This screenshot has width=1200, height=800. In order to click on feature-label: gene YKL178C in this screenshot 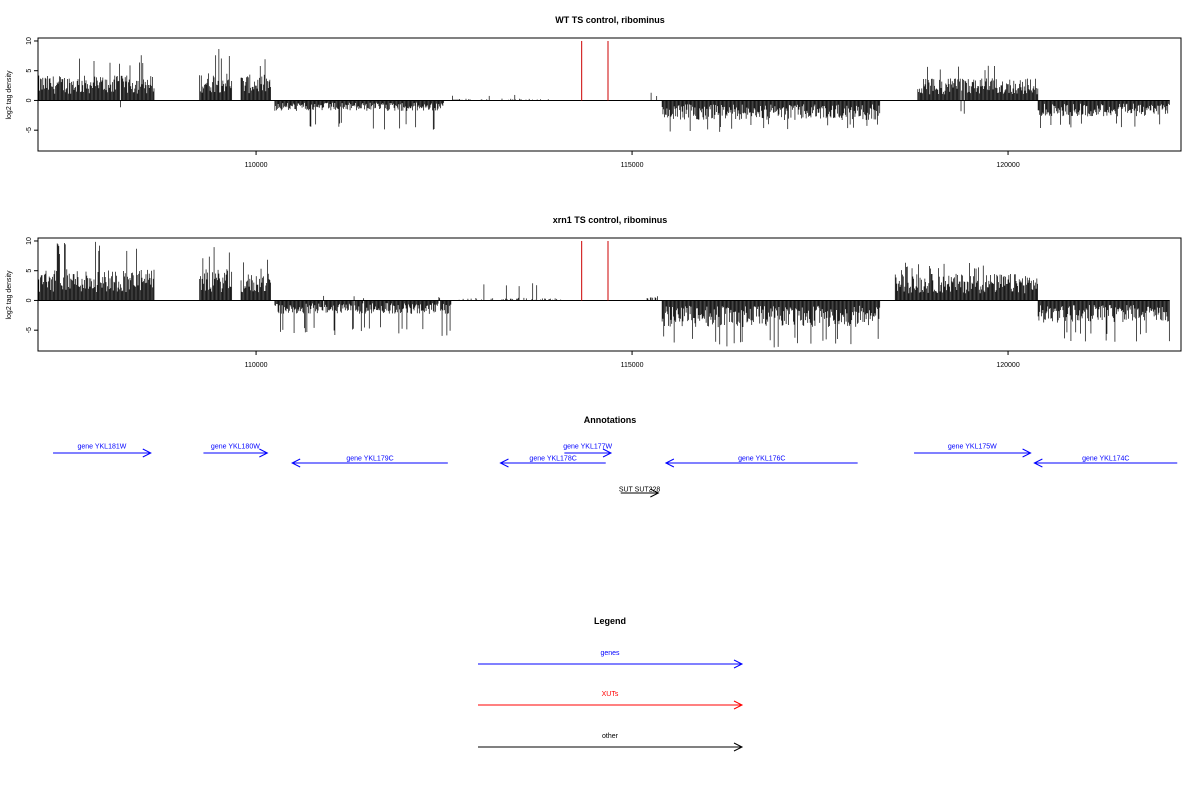, I will do `click(552, 459)`.